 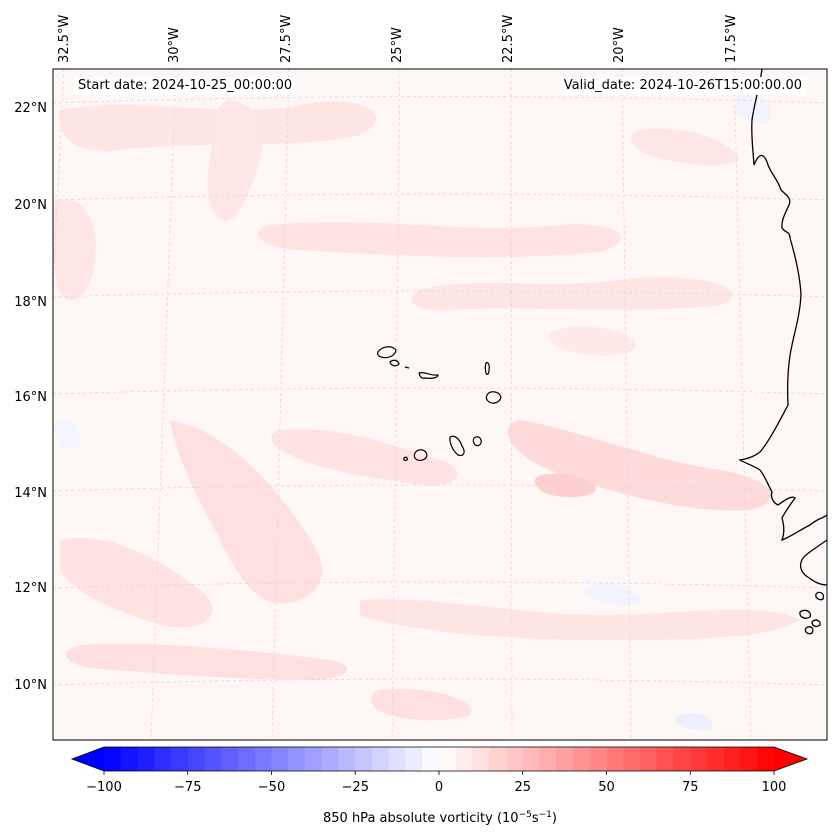 I want to click on parallel-12n, so click(x=440, y=585).